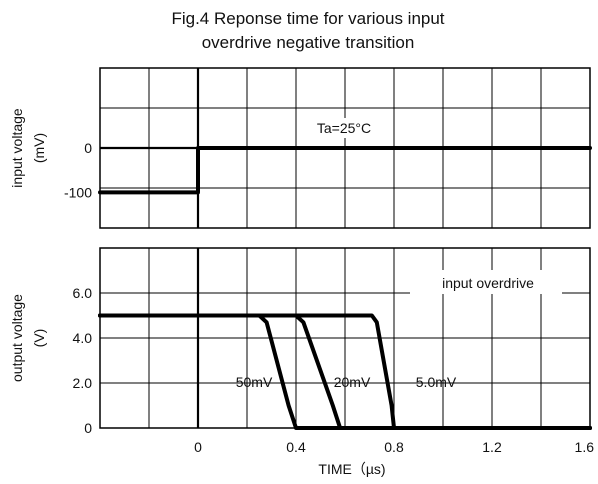  I want to click on series-label-50mv: 50mV, so click(254, 382).